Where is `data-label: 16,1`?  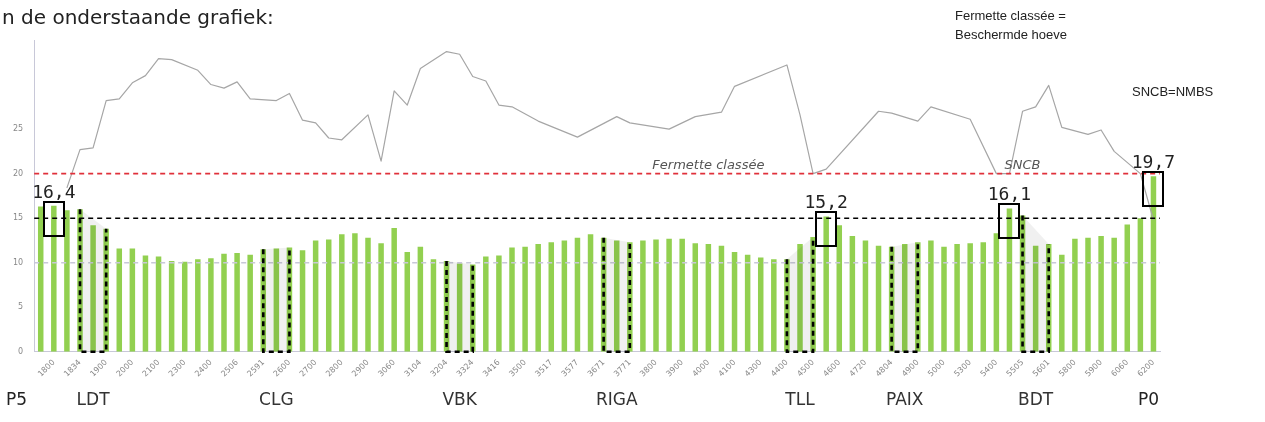 data-label: 16,1 is located at coordinates (1009, 194).